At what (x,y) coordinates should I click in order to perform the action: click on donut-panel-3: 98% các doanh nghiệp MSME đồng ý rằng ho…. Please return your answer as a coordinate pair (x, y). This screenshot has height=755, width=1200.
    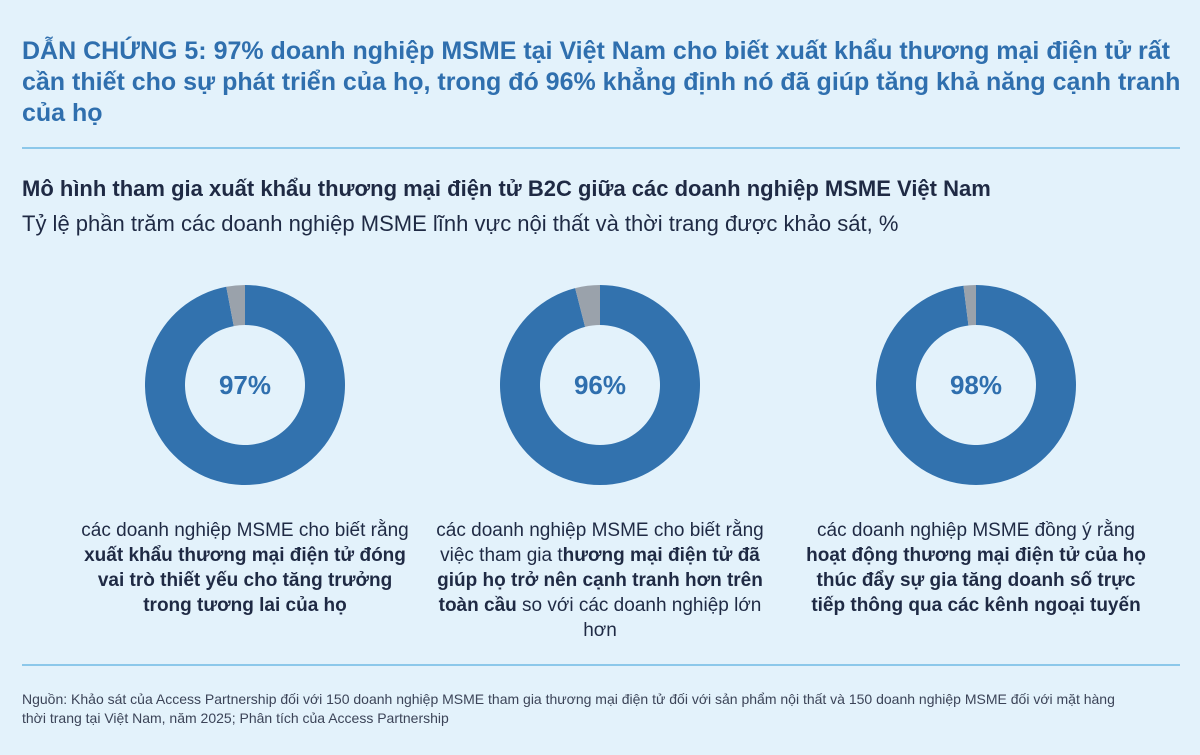
    Looking at the image, I should click on (976, 448).